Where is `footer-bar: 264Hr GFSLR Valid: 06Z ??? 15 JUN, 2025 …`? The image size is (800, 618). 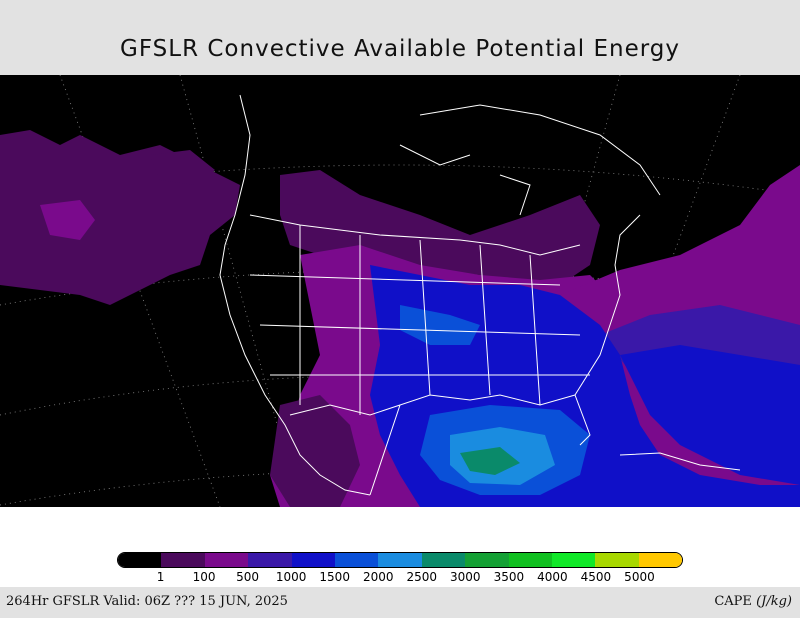
footer-bar: 264Hr GFSLR Valid: 06Z ??? 15 JUN, 2025 … is located at coordinates (400, 602).